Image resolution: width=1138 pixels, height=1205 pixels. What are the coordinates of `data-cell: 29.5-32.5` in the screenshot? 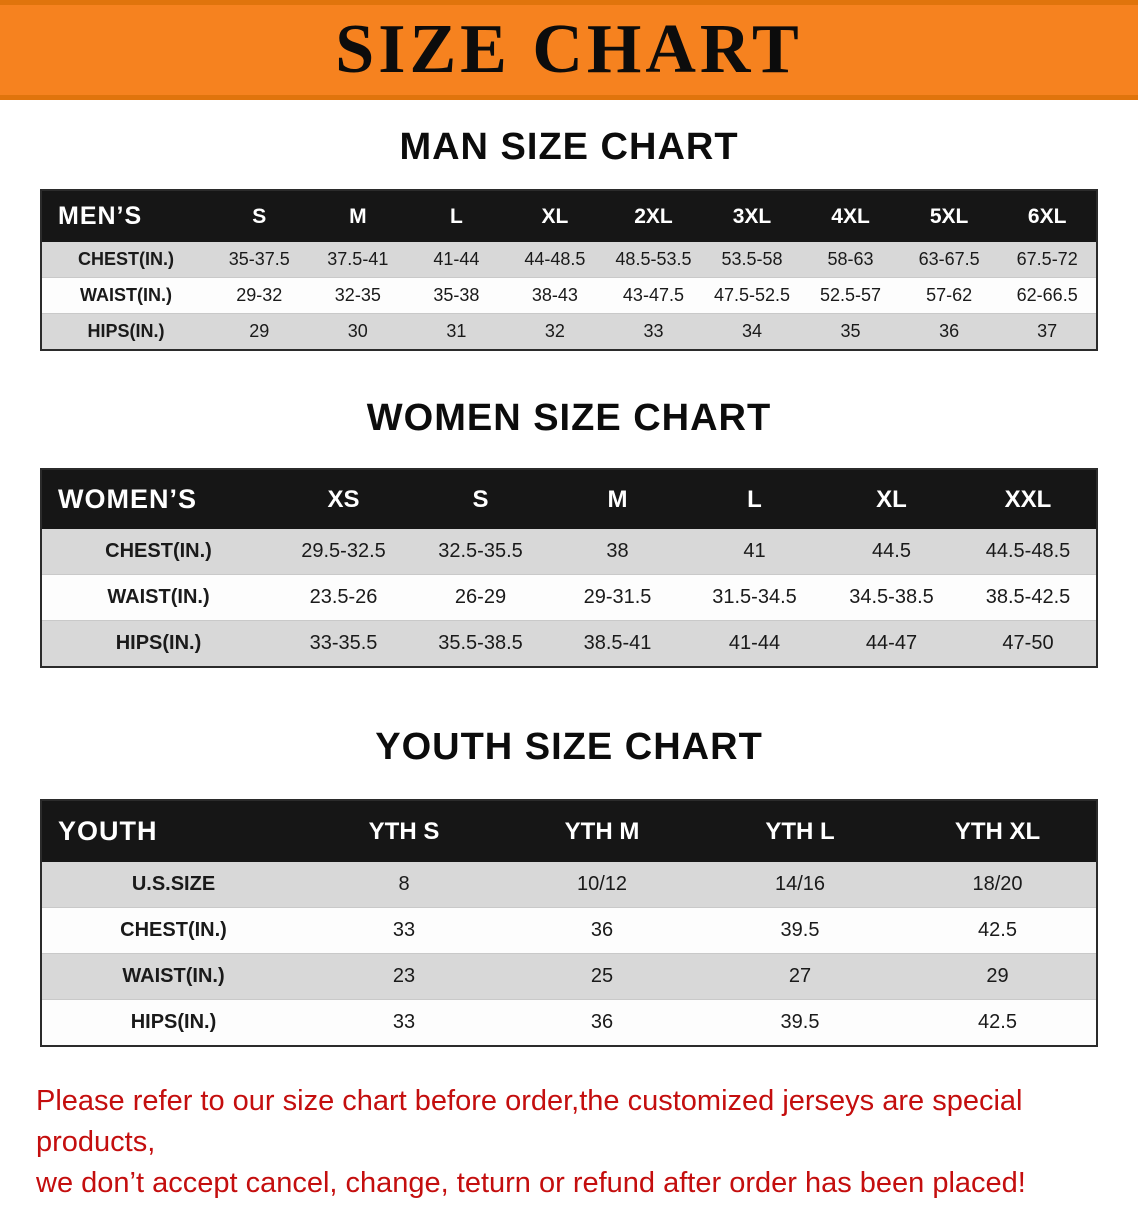 It's located at (343, 552).